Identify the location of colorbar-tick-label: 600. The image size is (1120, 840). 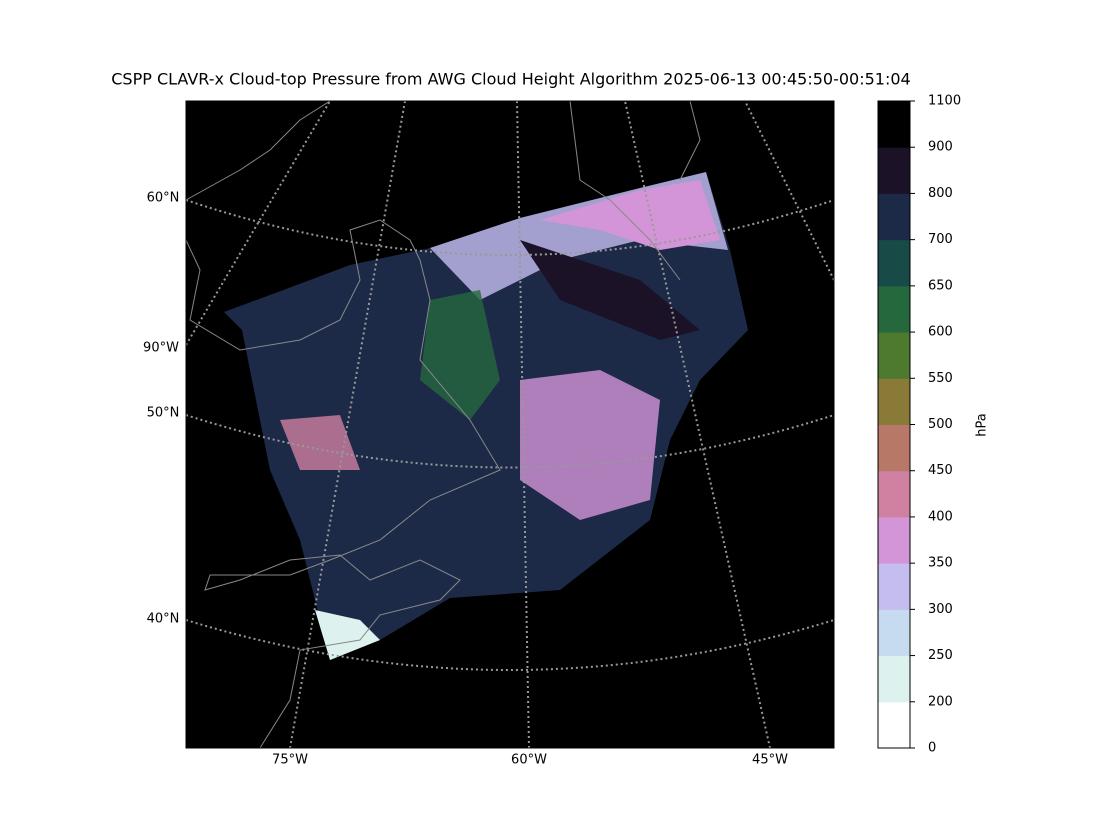
(940, 332).